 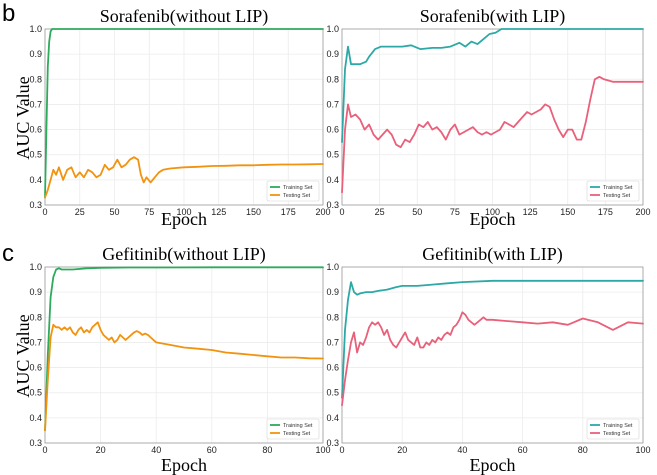 I want to click on chart-title: Gefitinib(without LIP), so click(x=183, y=254).